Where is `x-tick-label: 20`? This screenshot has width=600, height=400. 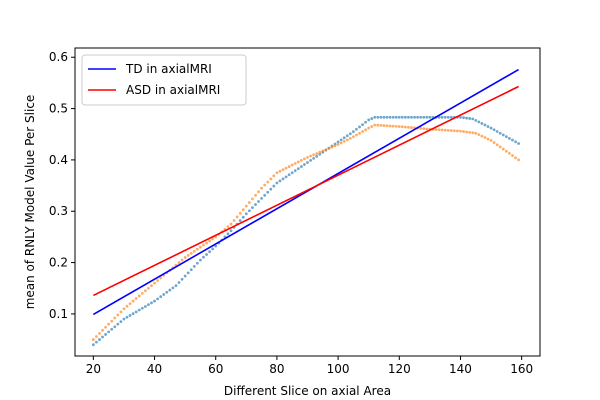
x-tick-label: 20 is located at coordinates (93, 369).